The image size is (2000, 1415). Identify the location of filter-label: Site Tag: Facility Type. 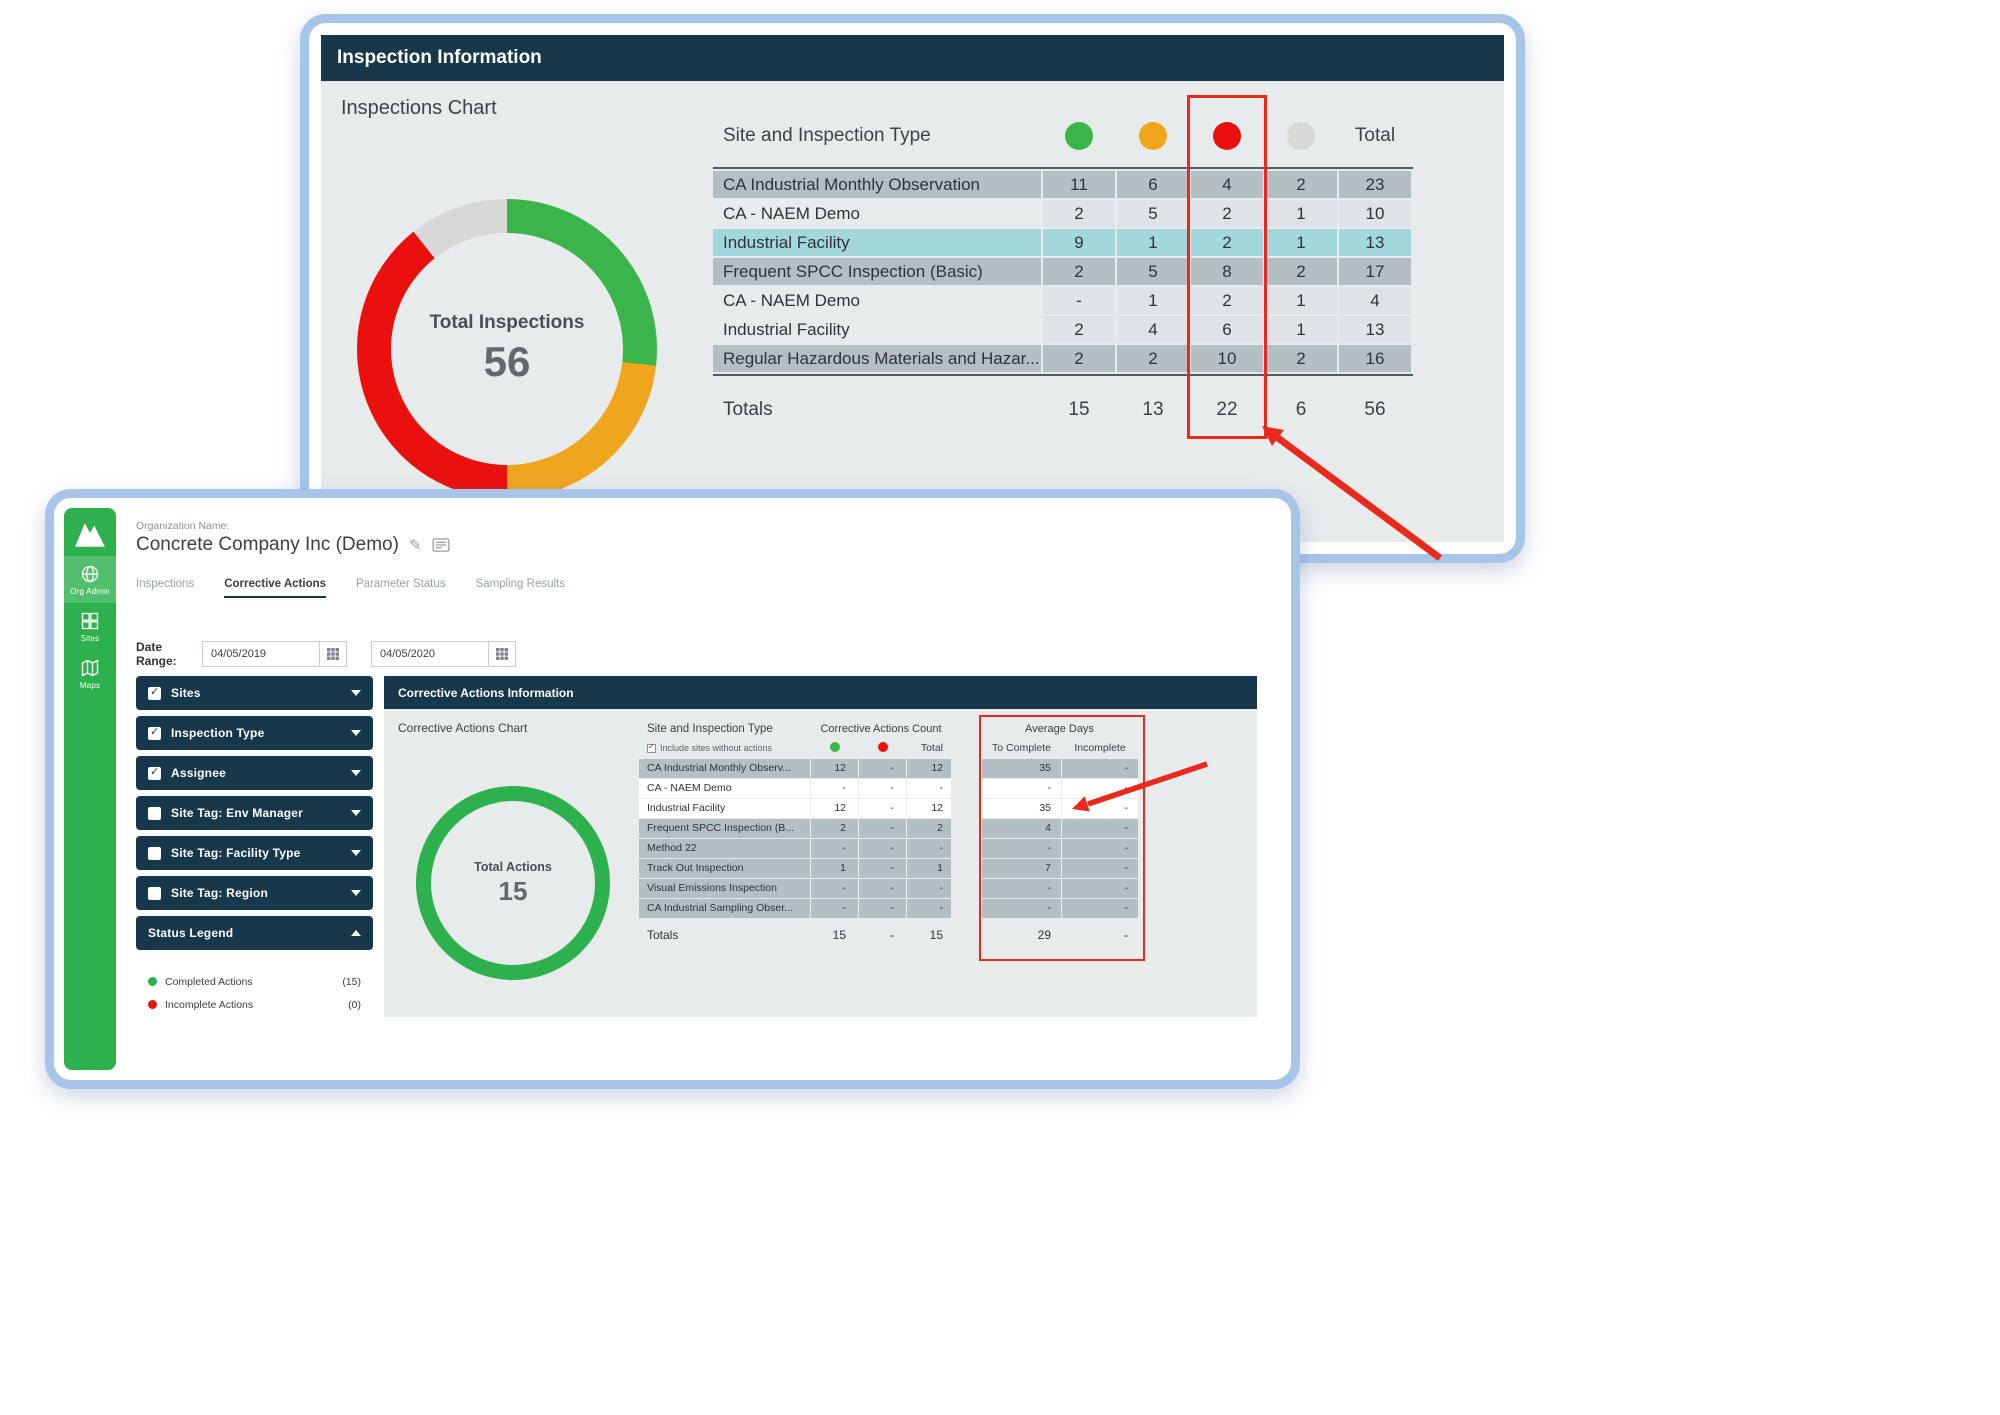
(236, 853).